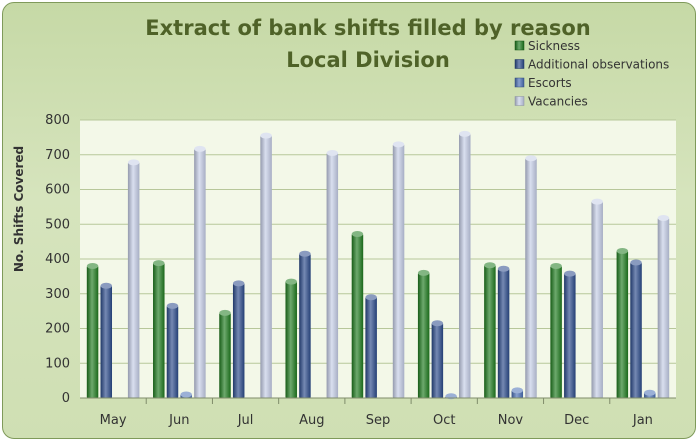  What do you see at coordinates (238, 339) in the screenshot?
I see `bar-additional-observations-jul` at bounding box center [238, 339].